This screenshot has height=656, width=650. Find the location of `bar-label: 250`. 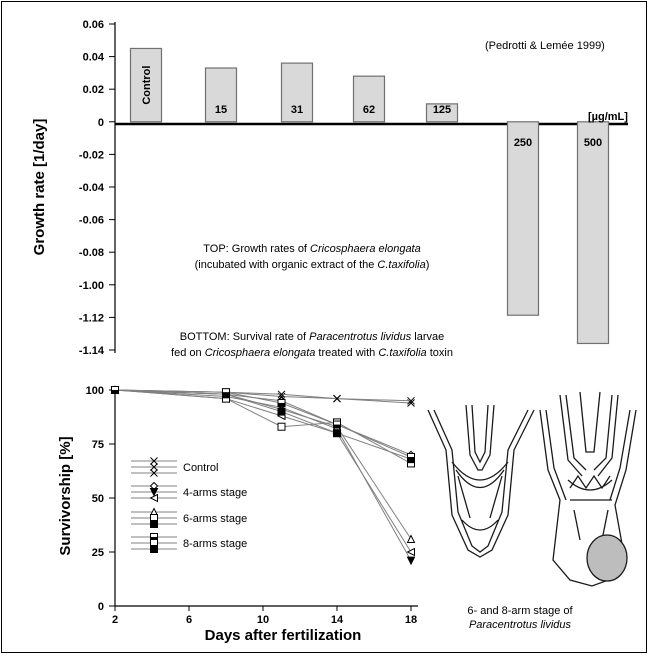

bar-label: 250 is located at coordinates (523, 143).